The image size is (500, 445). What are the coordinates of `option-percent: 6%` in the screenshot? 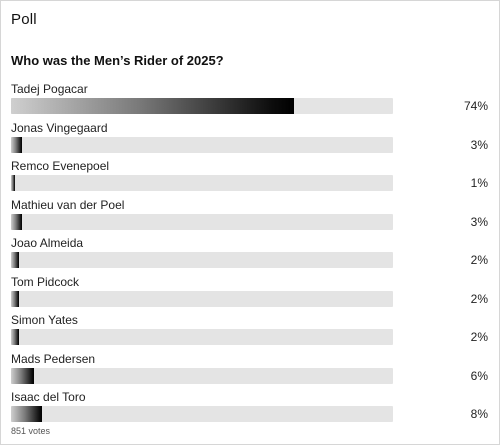 It's located at (479, 375).